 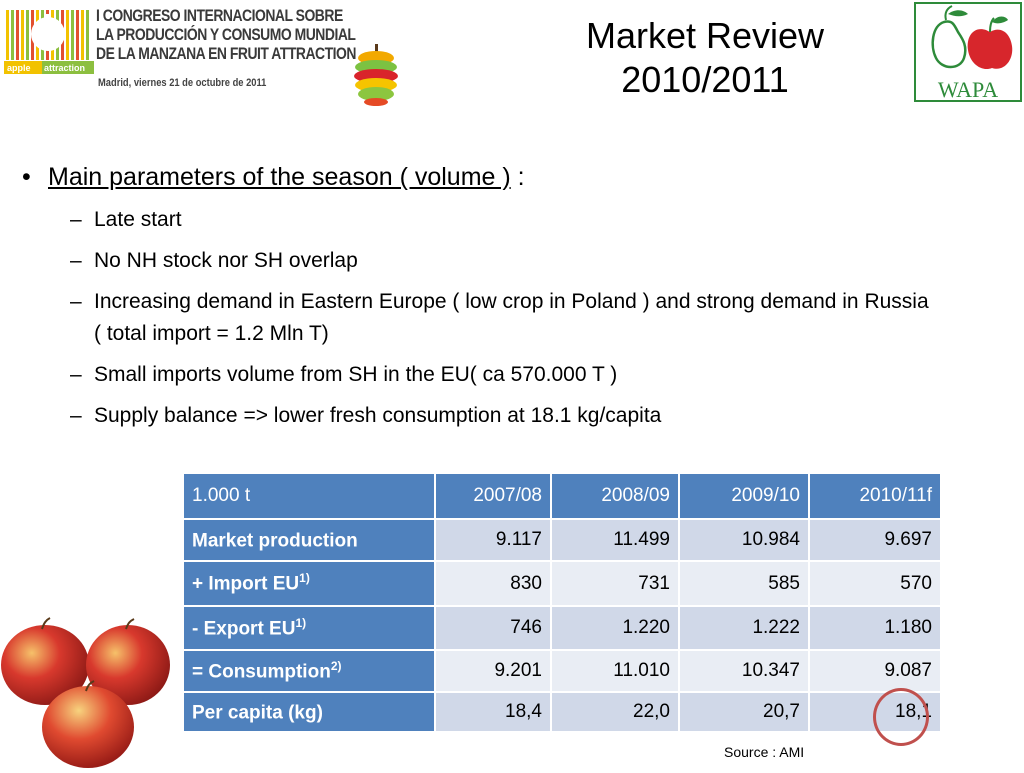 What do you see at coordinates (226, 53) in the screenshot?
I see `congress-line-3: DE LA MANZANA EN FRUIT ATTRACTION` at bounding box center [226, 53].